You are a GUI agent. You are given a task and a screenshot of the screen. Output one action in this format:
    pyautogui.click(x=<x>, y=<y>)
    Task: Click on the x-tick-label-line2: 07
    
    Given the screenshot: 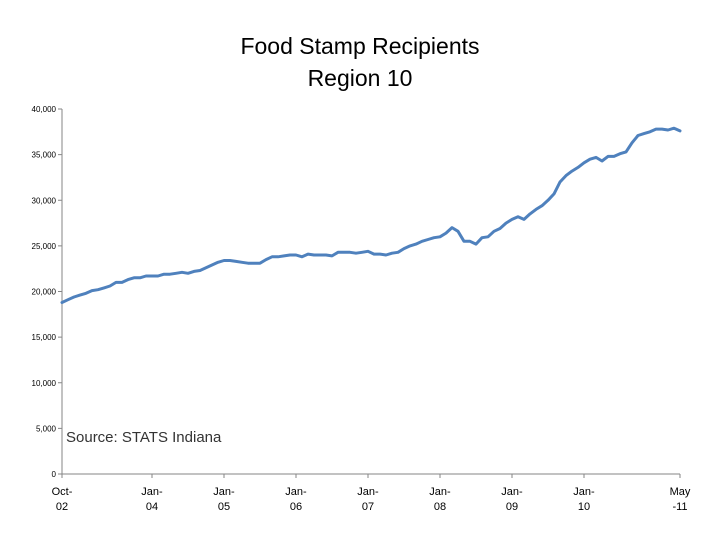 What is the action you would take?
    pyautogui.click(x=368, y=507)
    